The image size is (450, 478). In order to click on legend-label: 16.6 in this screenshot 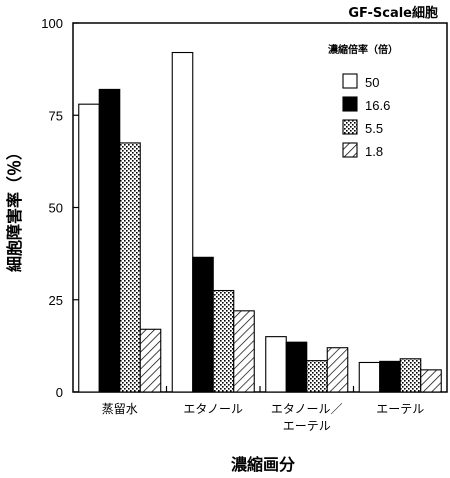, I will do `click(377, 105)`.